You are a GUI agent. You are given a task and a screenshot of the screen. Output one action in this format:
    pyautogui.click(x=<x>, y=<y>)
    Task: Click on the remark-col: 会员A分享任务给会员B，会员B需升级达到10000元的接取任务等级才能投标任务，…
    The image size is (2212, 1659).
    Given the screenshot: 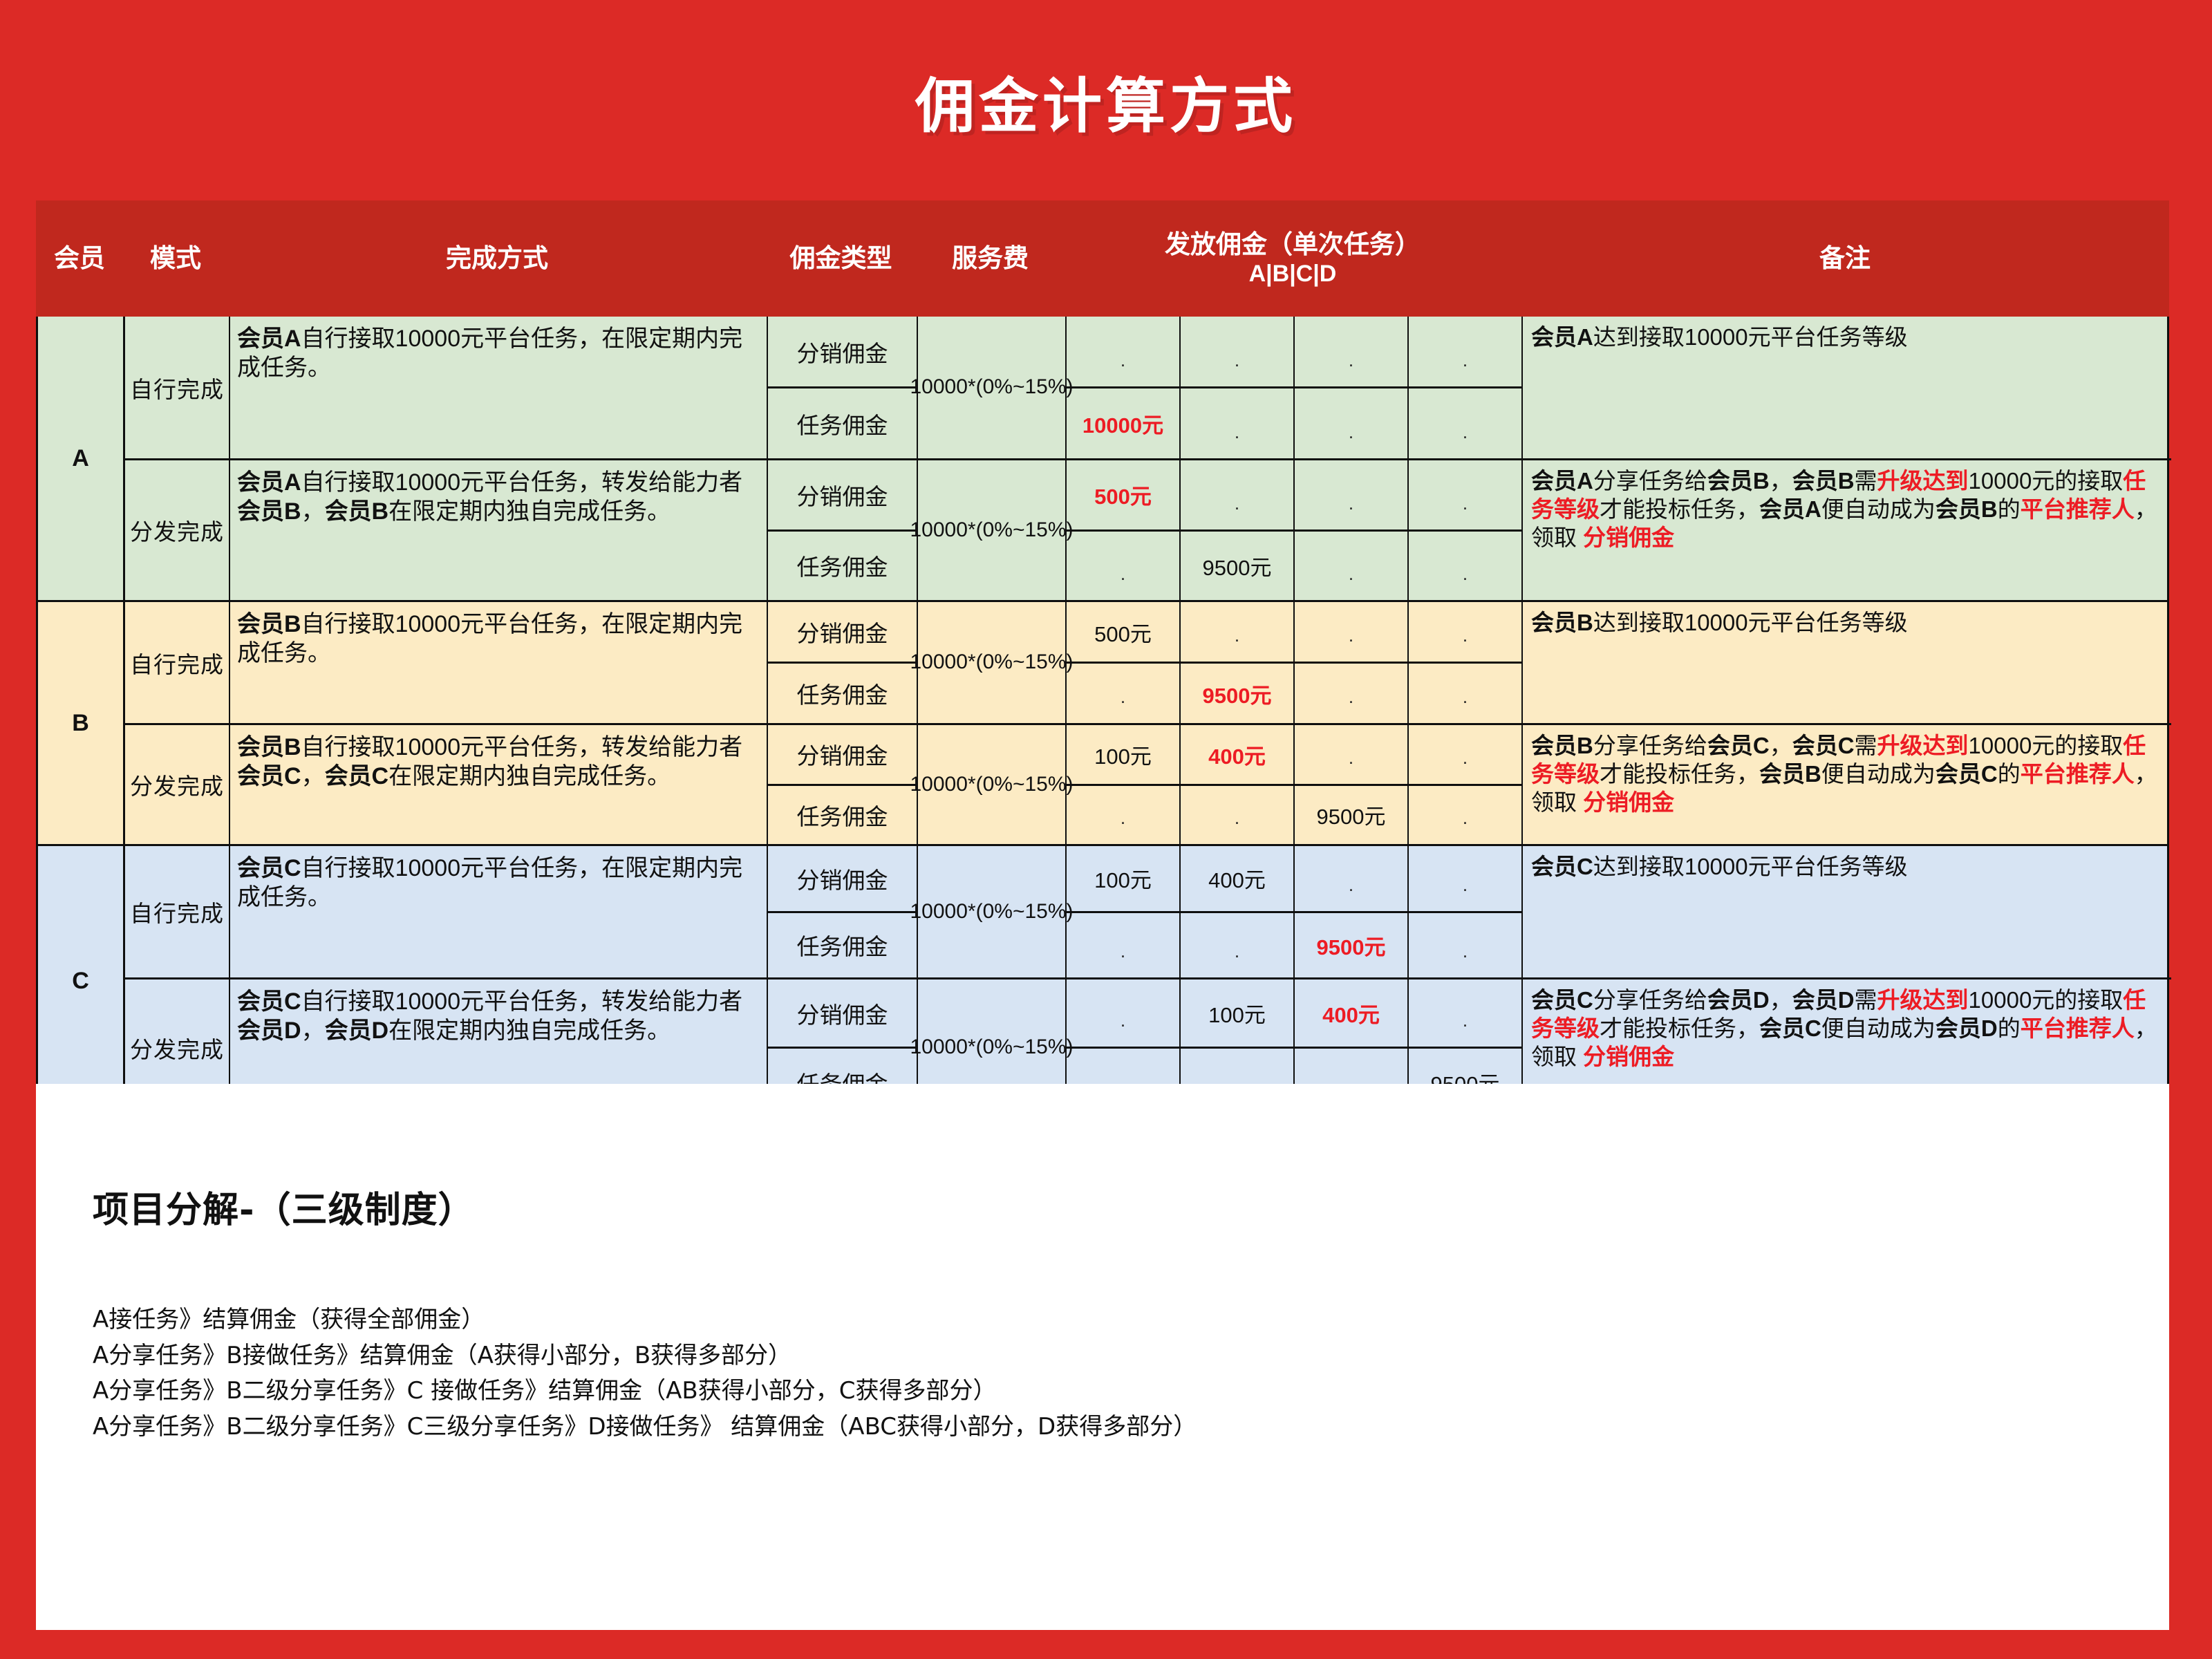 What is the action you would take?
    pyautogui.click(x=1847, y=530)
    